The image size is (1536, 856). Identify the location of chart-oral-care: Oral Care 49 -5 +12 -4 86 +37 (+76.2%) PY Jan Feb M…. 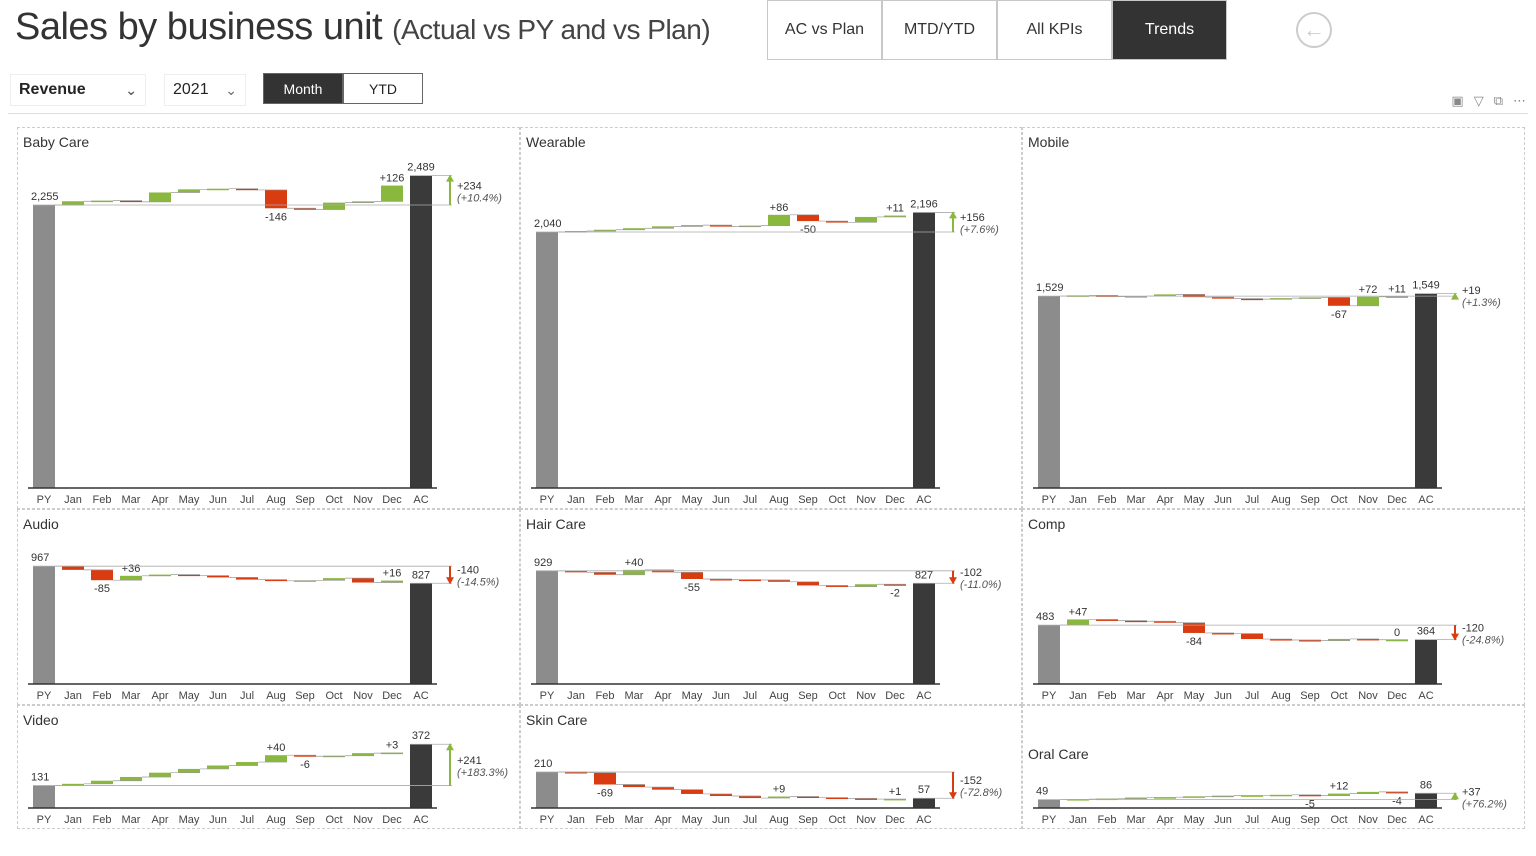
(1273, 767).